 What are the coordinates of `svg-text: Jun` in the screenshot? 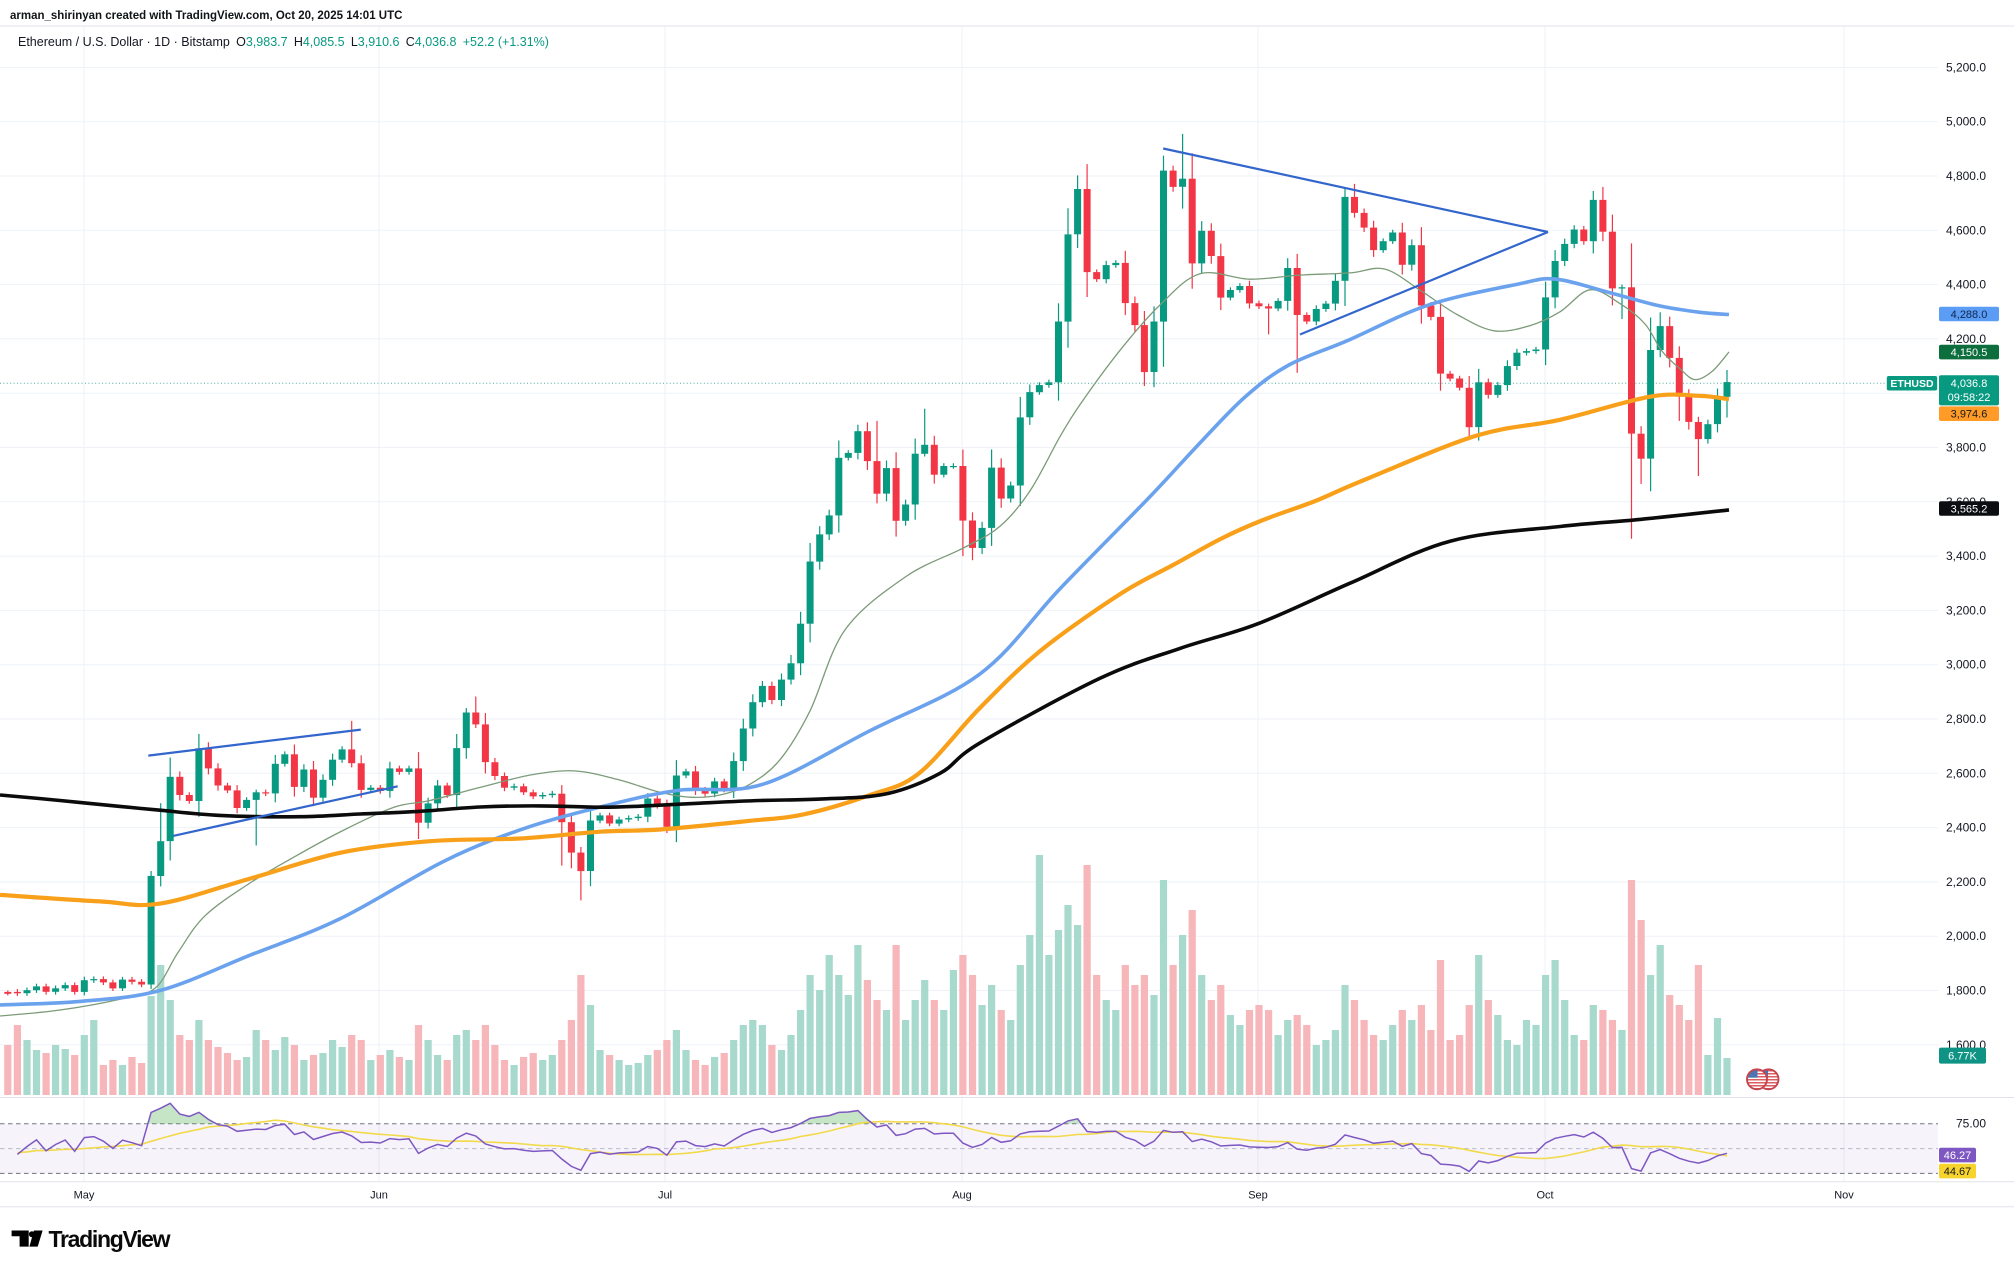 It's located at (379, 1196).